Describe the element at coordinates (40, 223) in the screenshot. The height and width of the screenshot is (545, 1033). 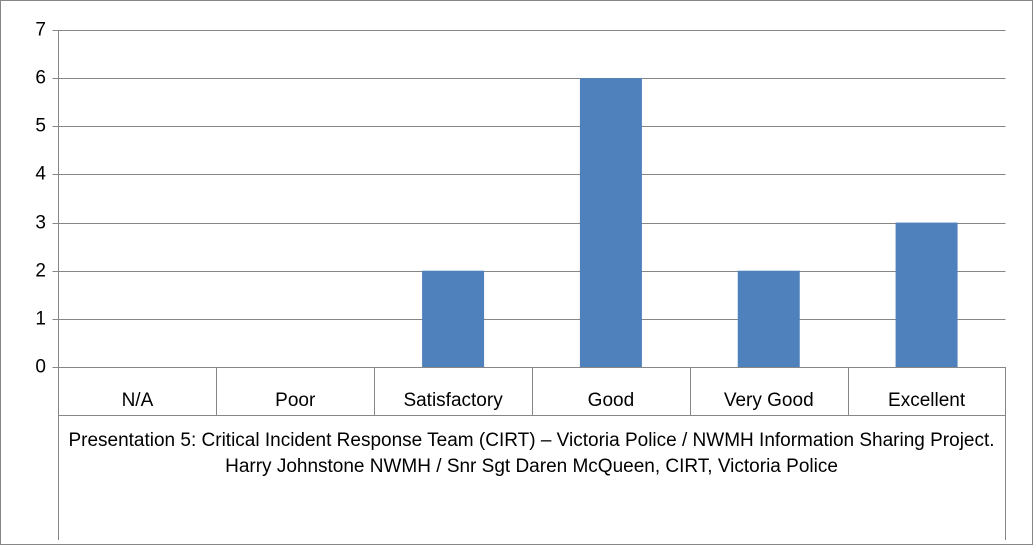
I see `y-tick-label: 3` at that location.